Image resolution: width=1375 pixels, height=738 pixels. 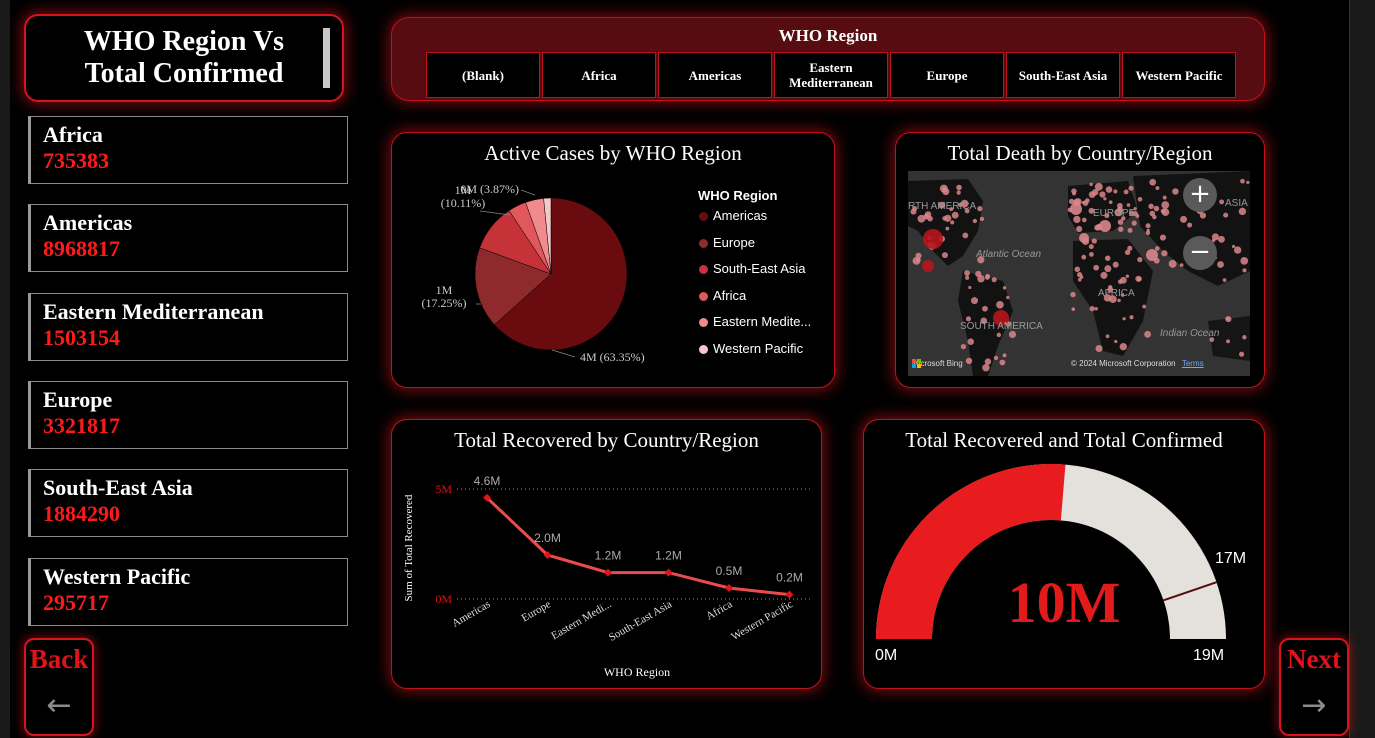 What do you see at coordinates (1192, 363) in the screenshot?
I see `terms-link: Terms` at bounding box center [1192, 363].